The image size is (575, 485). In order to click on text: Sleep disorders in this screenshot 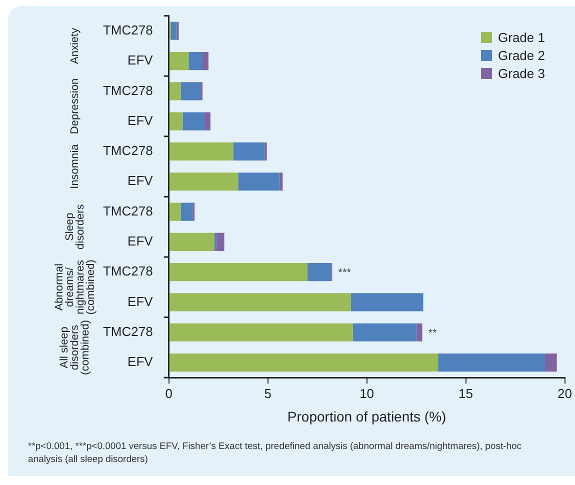, I will do `click(75, 227)`.